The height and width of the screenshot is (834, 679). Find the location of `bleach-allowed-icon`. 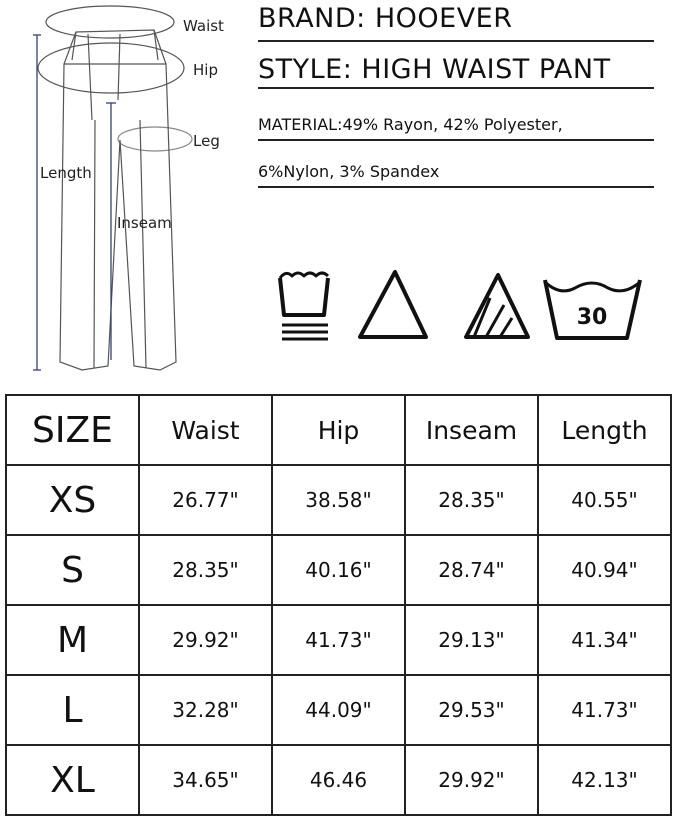

bleach-allowed-icon is located at coordinates (393, 304).